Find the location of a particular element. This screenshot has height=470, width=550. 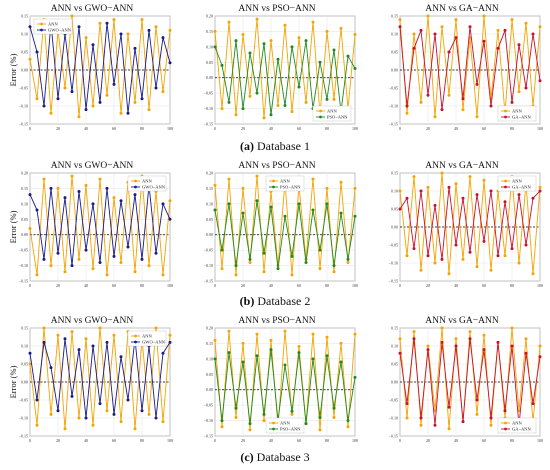

legend-label: ANN is located at coordinates (517, 423).